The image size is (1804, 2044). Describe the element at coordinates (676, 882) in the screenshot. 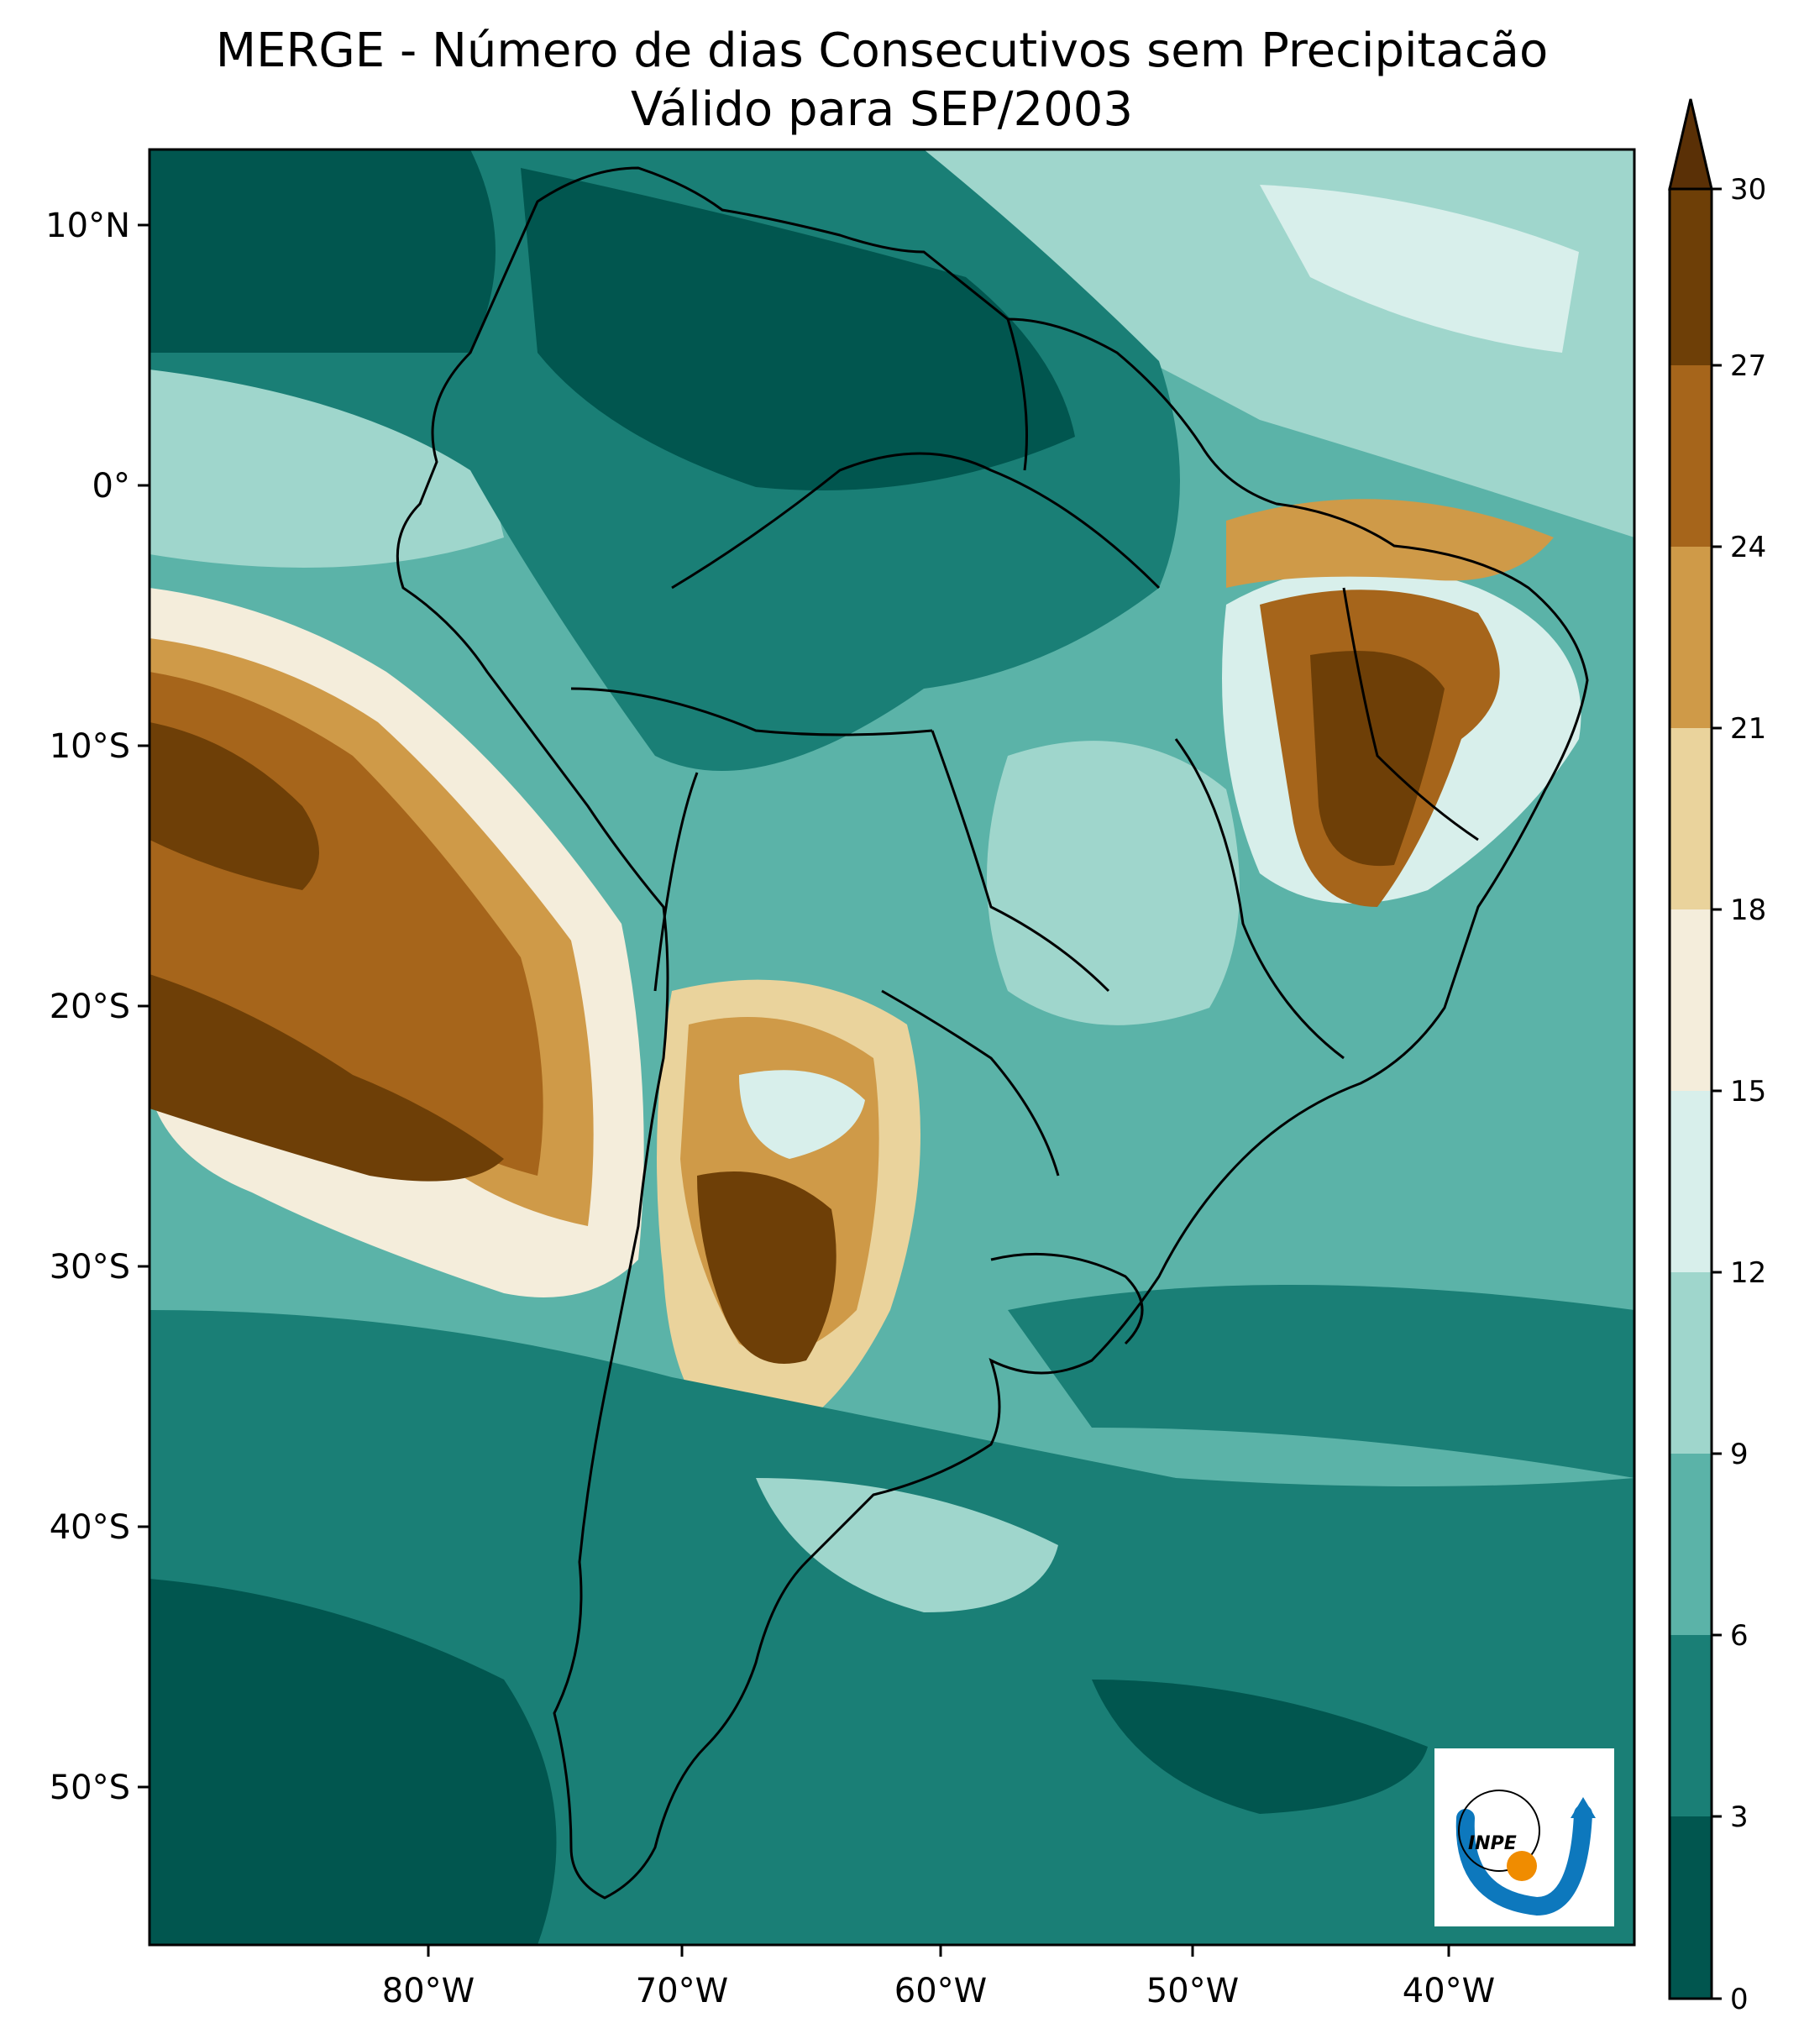

I see `border-bolivia-chile` at that location.